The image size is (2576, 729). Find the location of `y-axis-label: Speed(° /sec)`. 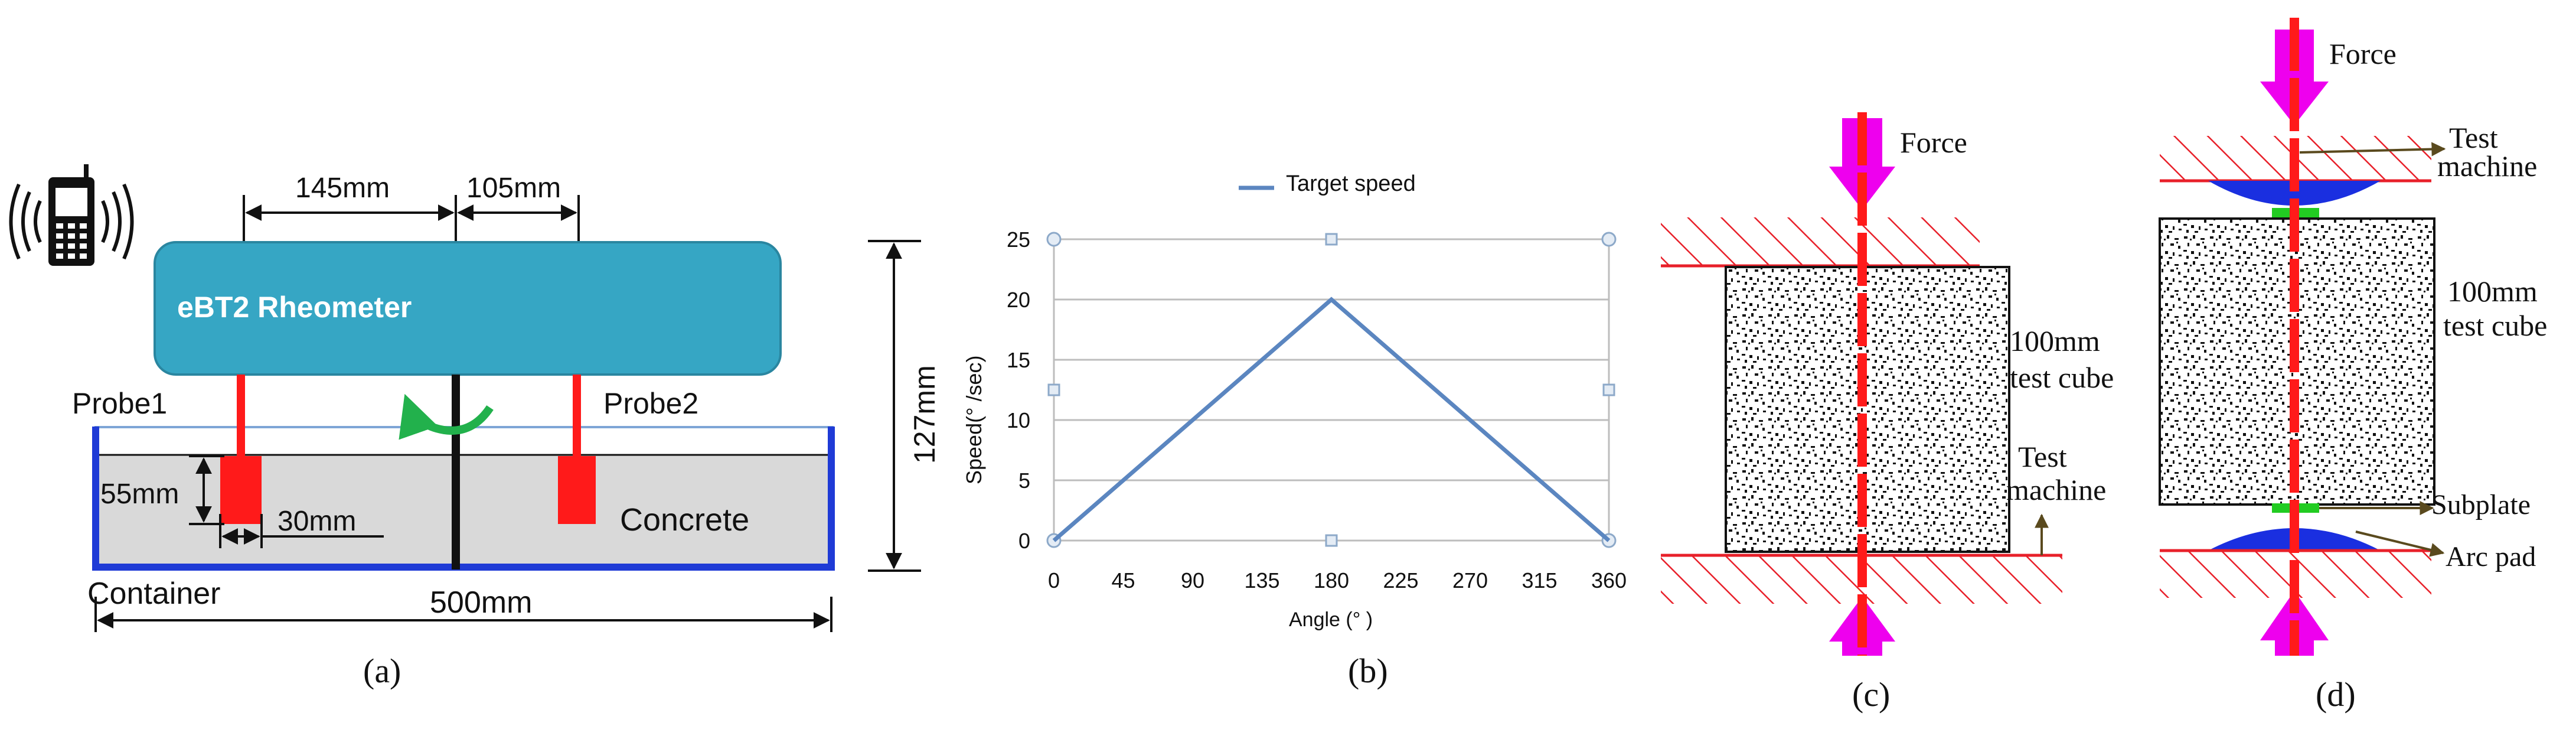

y-axis-label: Speed(° /sec) is located at coordinates (974, 420).